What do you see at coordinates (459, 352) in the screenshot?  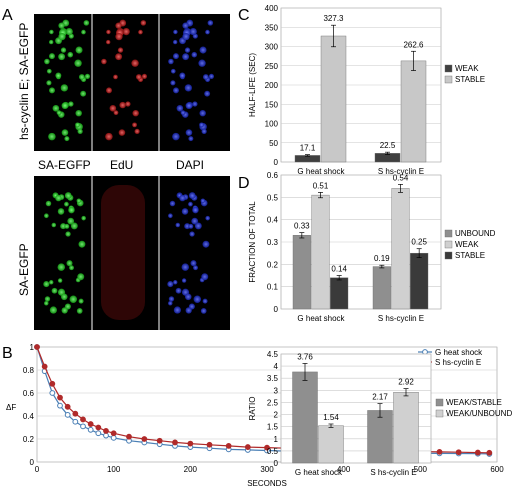 I see `legend-label: G heat shock` at bounding box center [459, 352].